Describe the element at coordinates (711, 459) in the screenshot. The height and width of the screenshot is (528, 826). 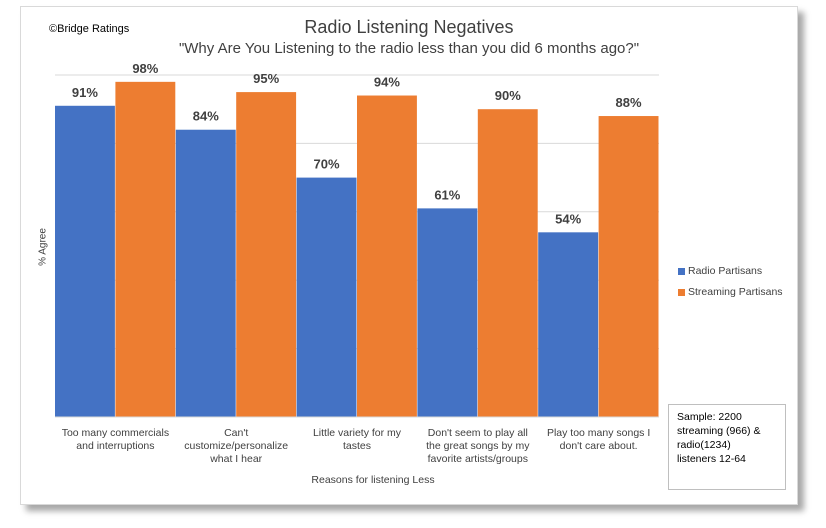
I see `sample-note-line: listeners 12-64` at that location.